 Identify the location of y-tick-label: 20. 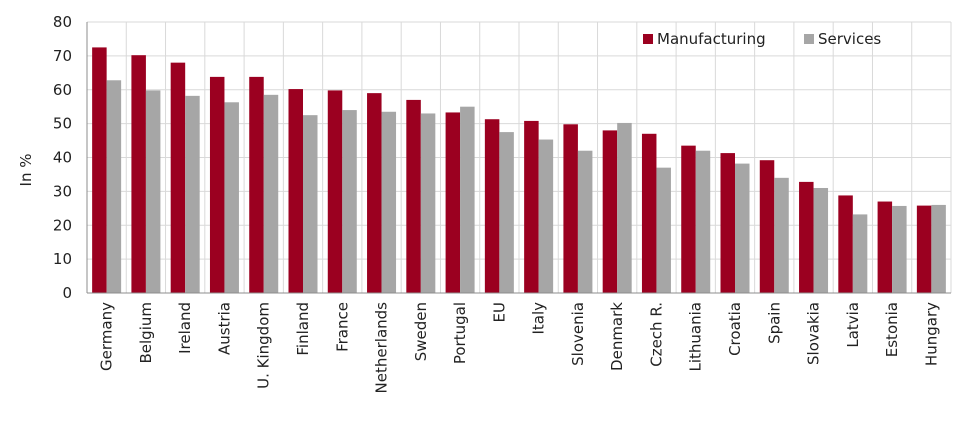
(62, 225).